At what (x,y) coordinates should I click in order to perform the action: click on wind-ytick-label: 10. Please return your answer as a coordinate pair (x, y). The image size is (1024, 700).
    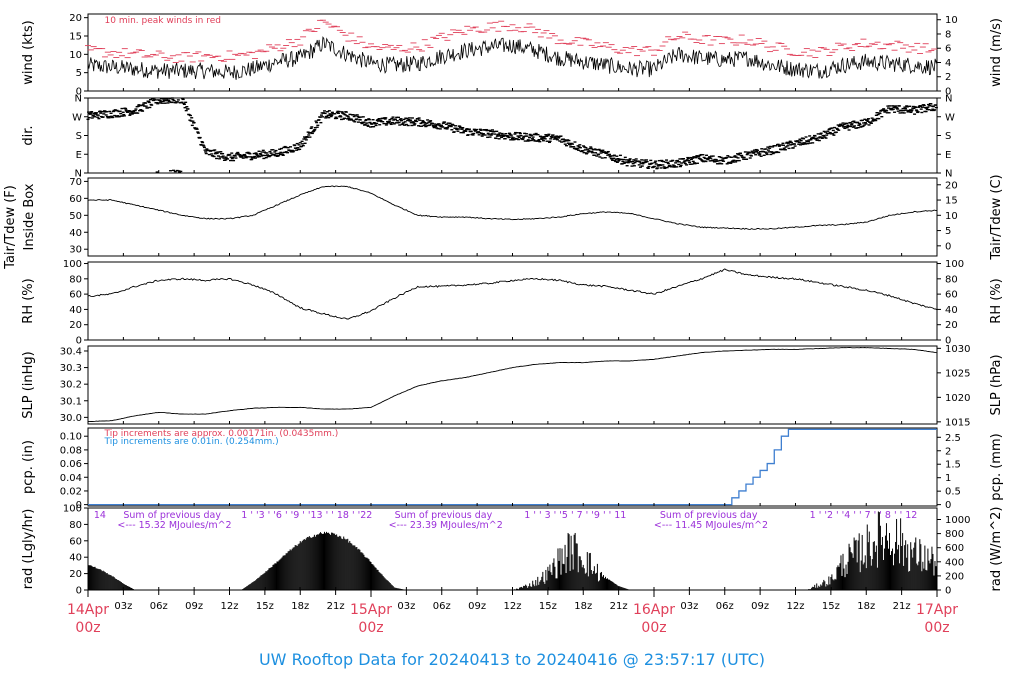
    Looking at the image, I should click on (75, 55).